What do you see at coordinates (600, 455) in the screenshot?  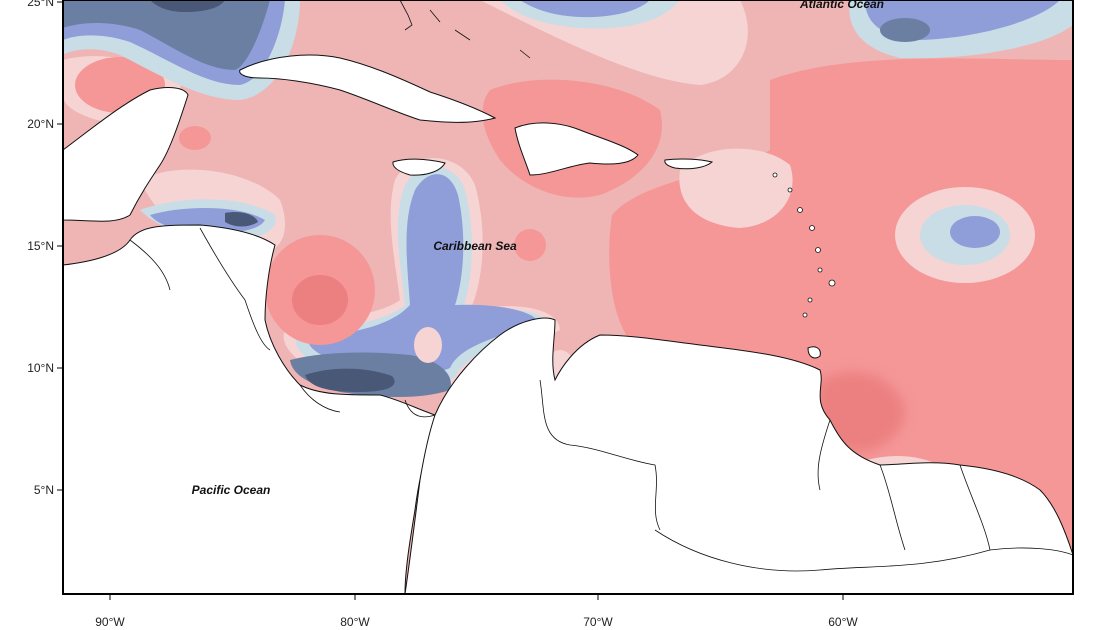 I see `border-colombia-venezuela` at bounding box center [600, 455].